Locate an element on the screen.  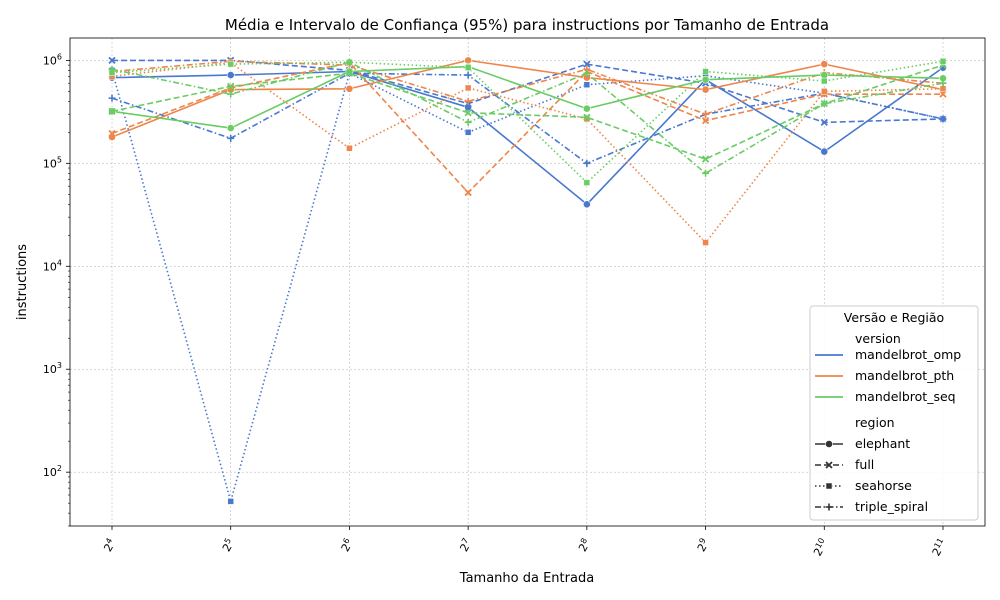
y-tick-label: 10² is located at coordinates (52, 471).